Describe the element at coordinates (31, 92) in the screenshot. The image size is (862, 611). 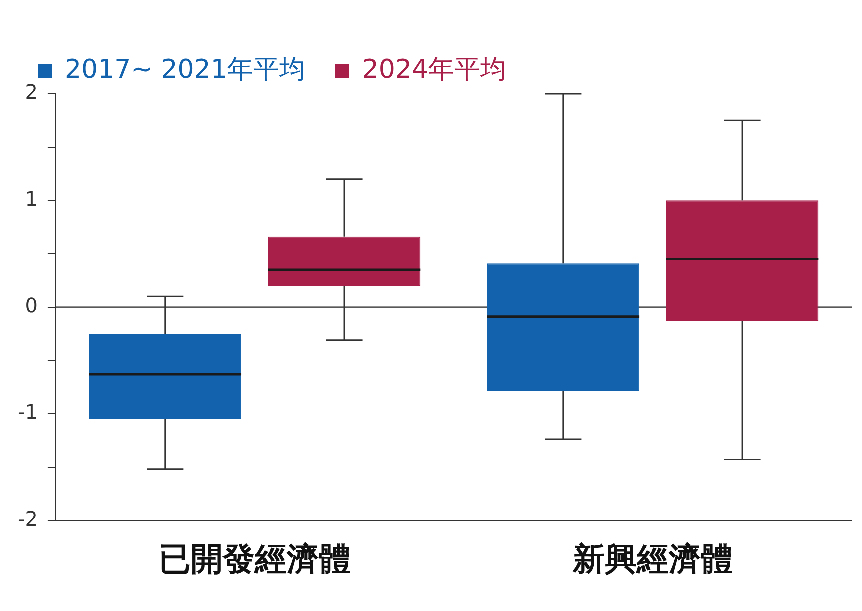
I see `y-tick-label: 2` at that location.